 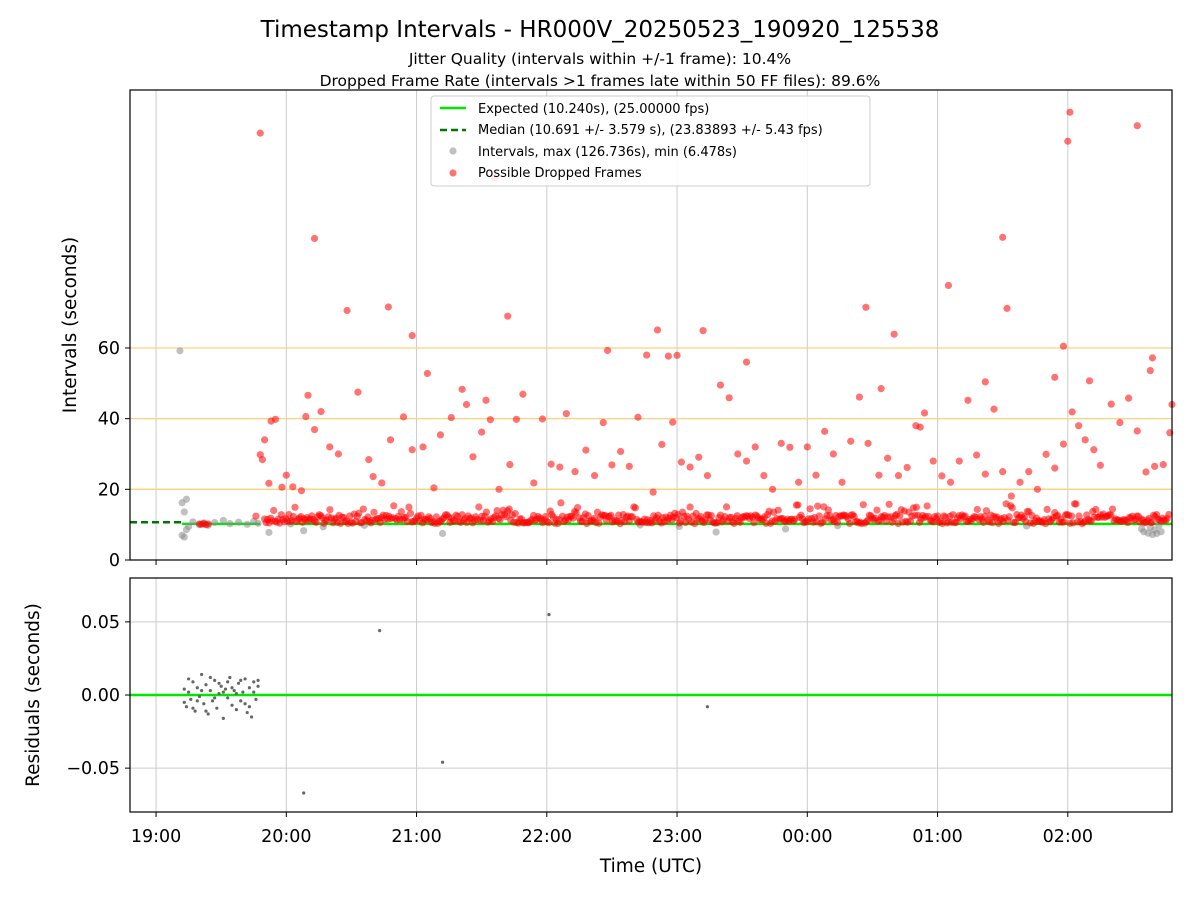 I want to click on bottom-y-tick-label: 0.00, so click(x=100, y=696).